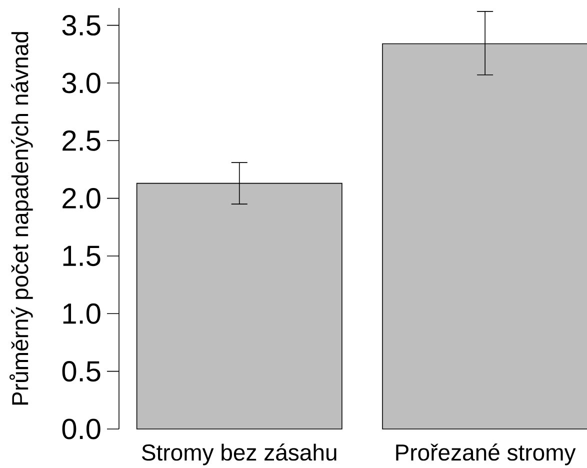 The width and height of the screenshot is (587, 468). I want to click on x-tick-label: Prořezané stromy, so click(486, 455).